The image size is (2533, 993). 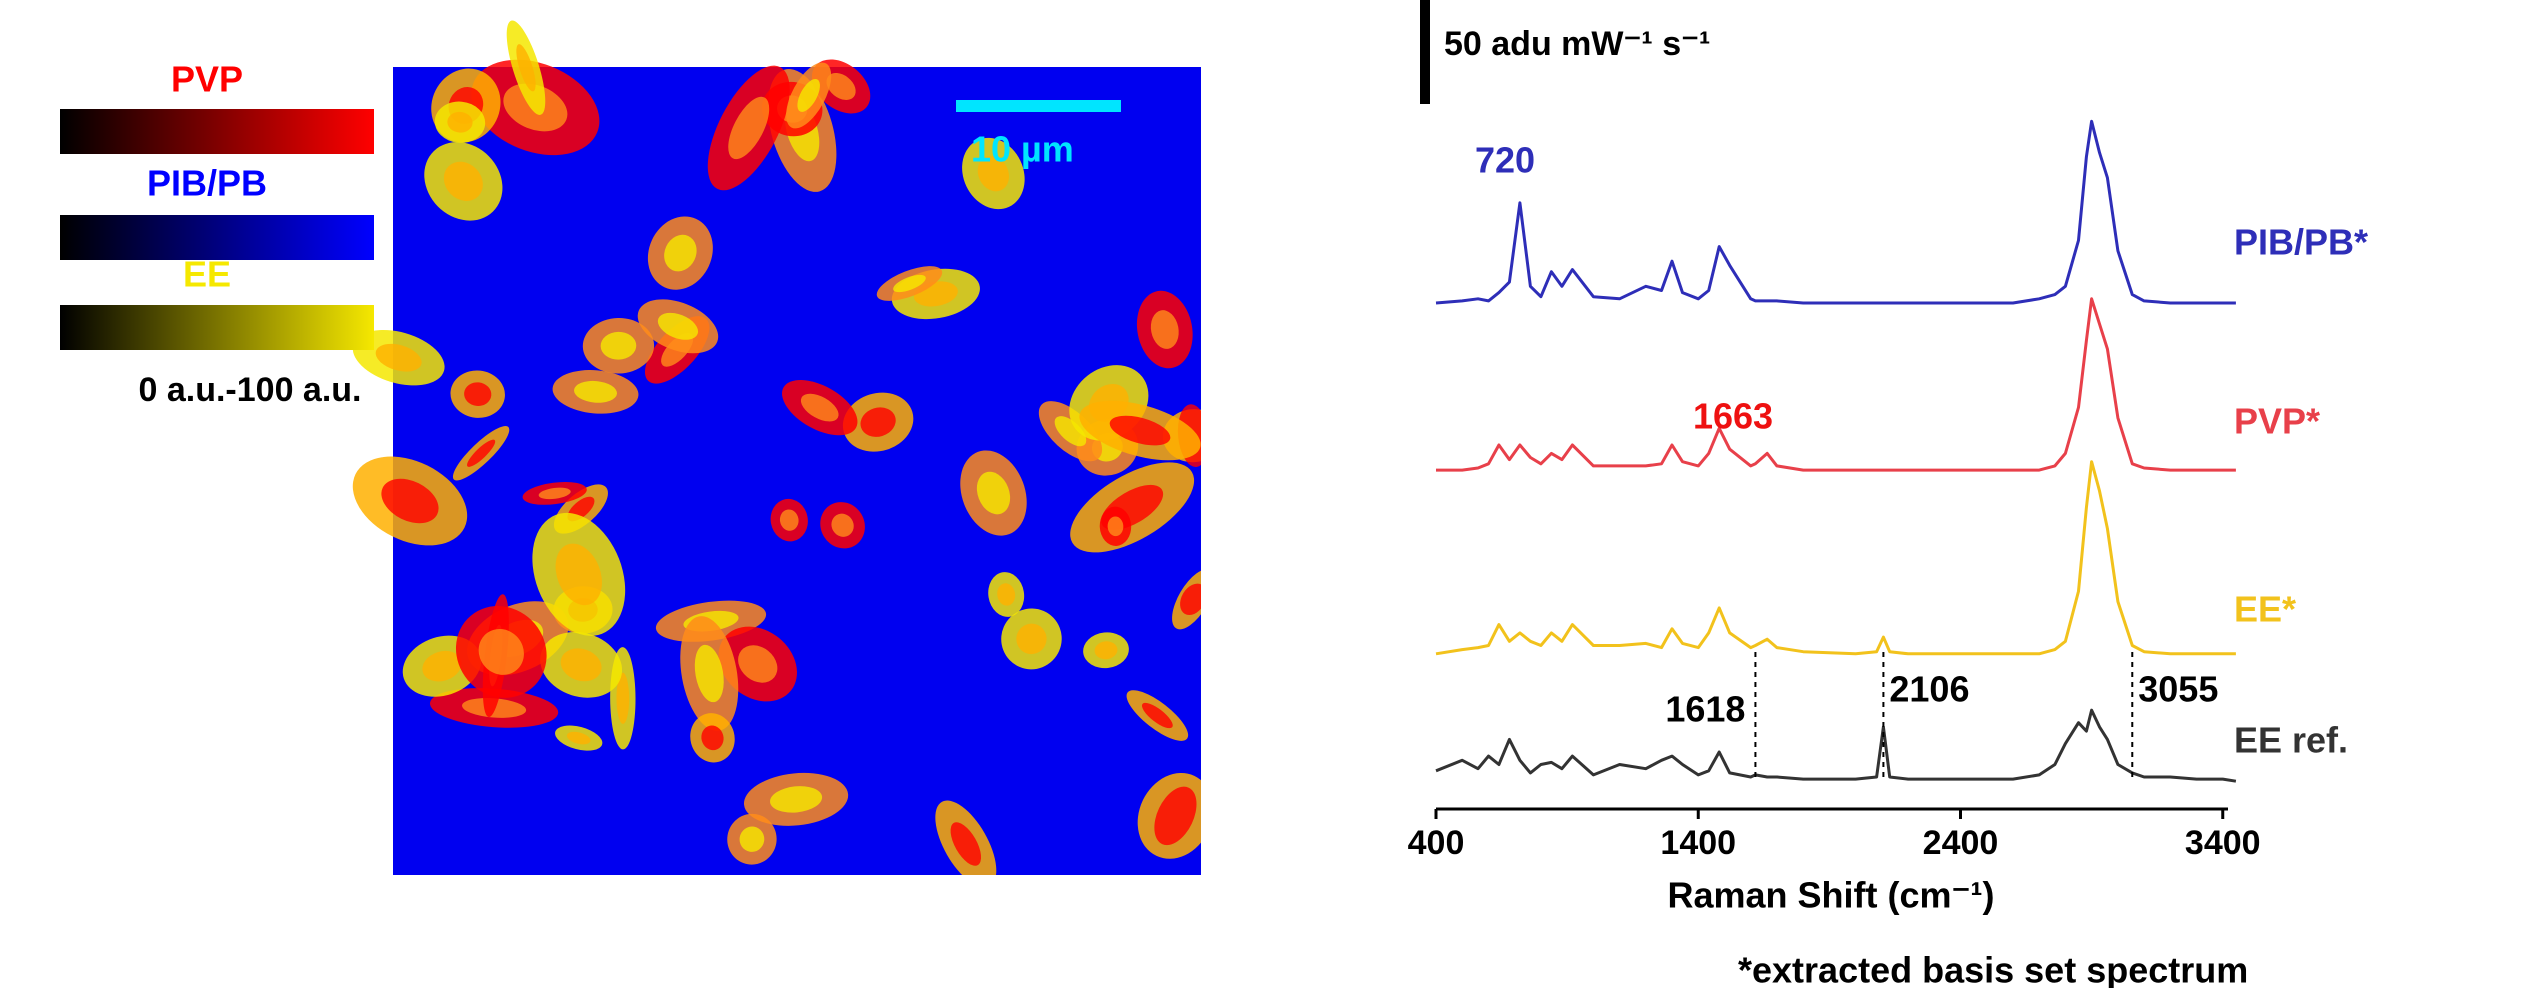 What do you see at coordinates (1993, 969) in the screenshot?
I see `footnote: *extracted basis set spectrum` at bounding box center [1993, 969].